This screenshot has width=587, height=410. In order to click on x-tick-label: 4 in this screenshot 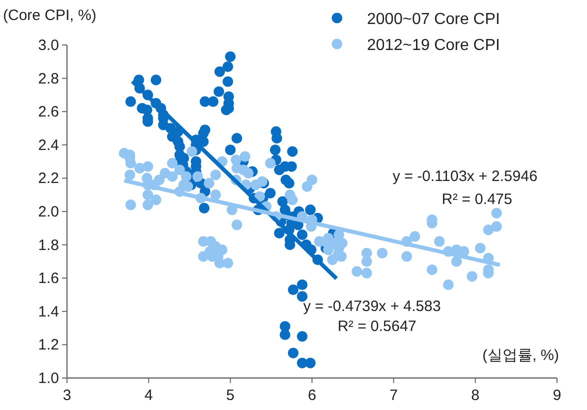, I will do `click(148, 395)`.